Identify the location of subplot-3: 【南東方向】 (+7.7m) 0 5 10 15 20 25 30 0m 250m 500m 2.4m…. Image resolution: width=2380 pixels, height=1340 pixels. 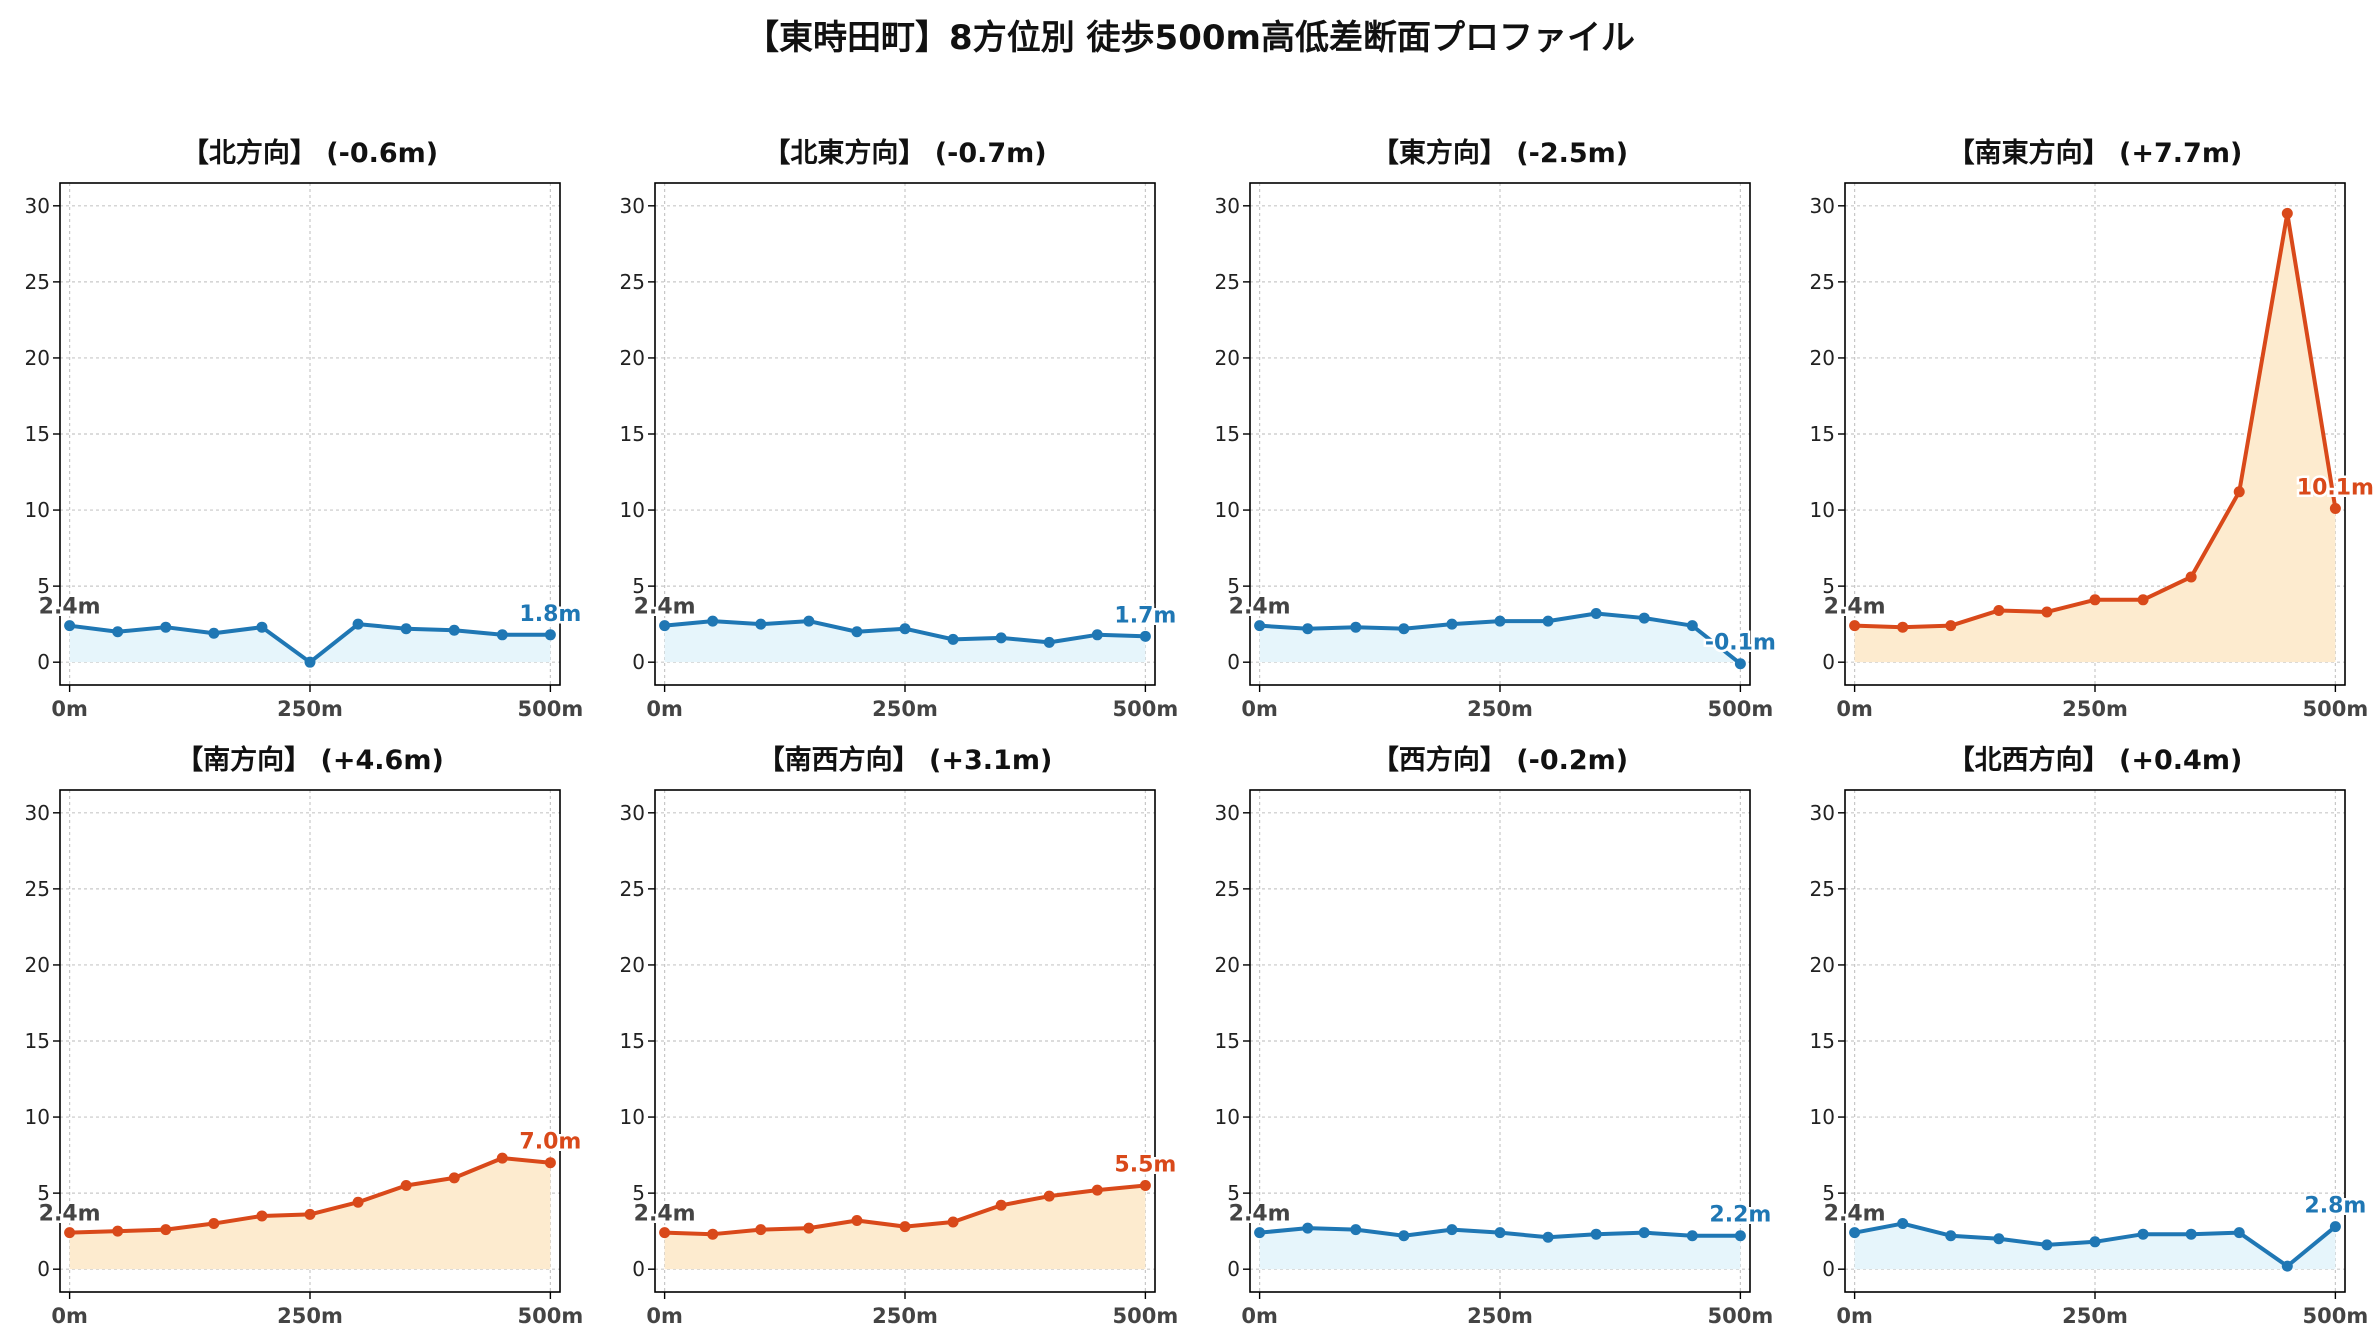
(2093, 429).